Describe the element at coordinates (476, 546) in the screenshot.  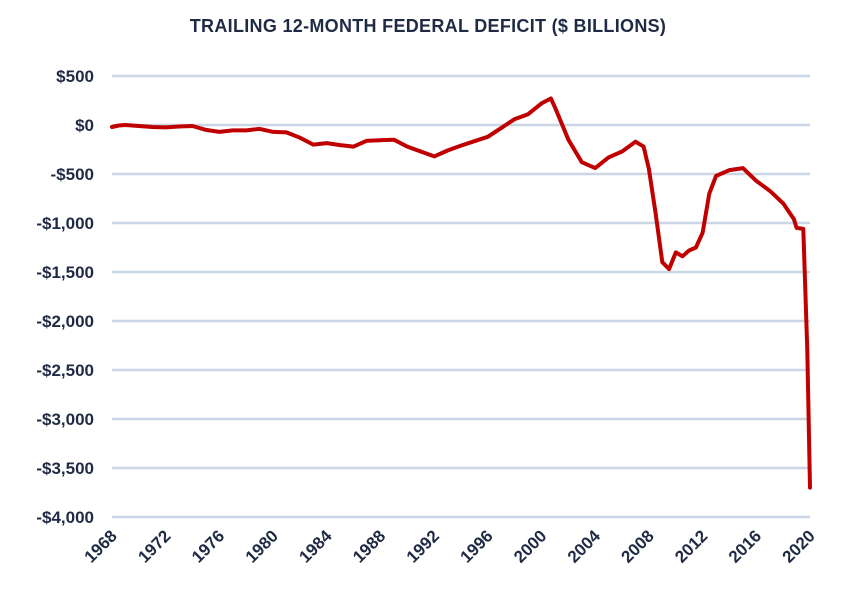
I see `x-tick-label: 1996` at that location.